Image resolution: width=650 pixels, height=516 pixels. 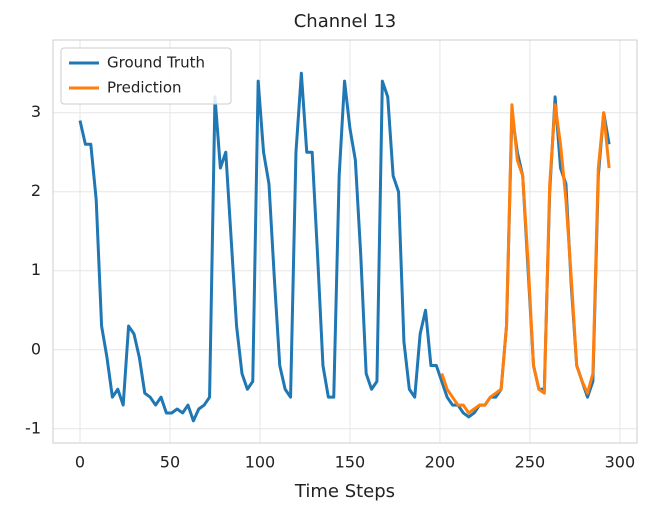 What do you see at coordinates (530, 462) in the screenshot?
I see `x-tick-label: 250` at bounding box center [530, 462].